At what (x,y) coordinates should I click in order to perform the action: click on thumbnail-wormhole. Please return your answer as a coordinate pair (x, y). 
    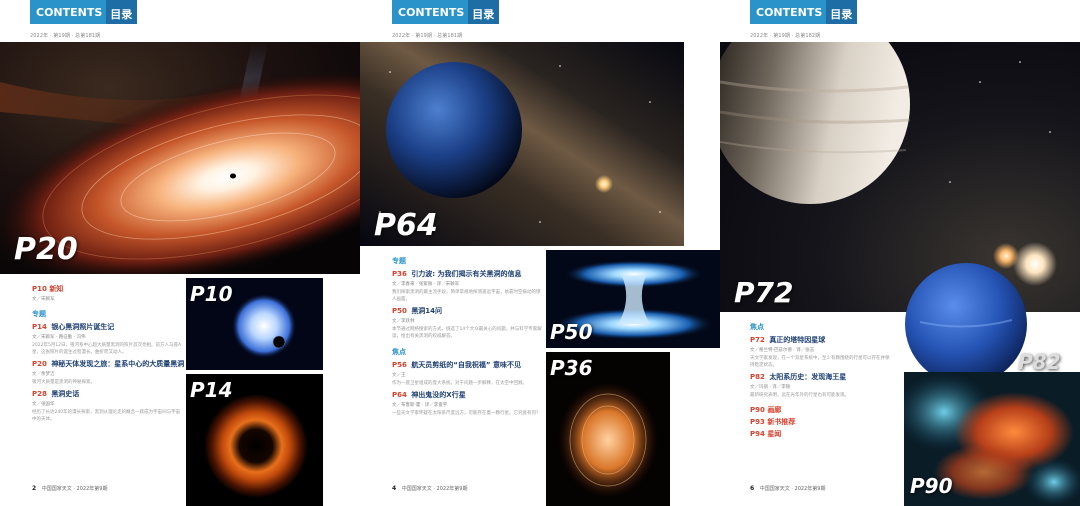
    Looking at the image, I should click on (633, 299).